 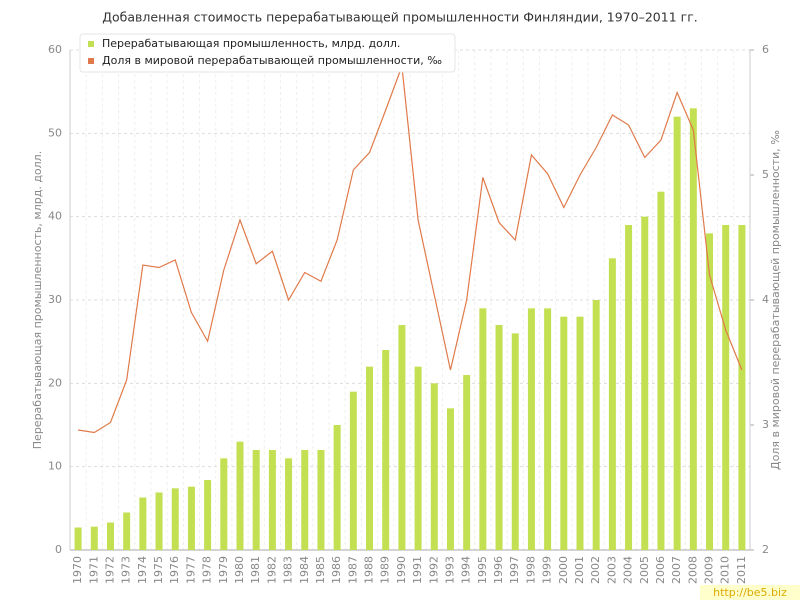 What do you see at coordinates (55, 466) in the screenshot?
I see `y-tick-label: 10` at bounding box center [55, 466].